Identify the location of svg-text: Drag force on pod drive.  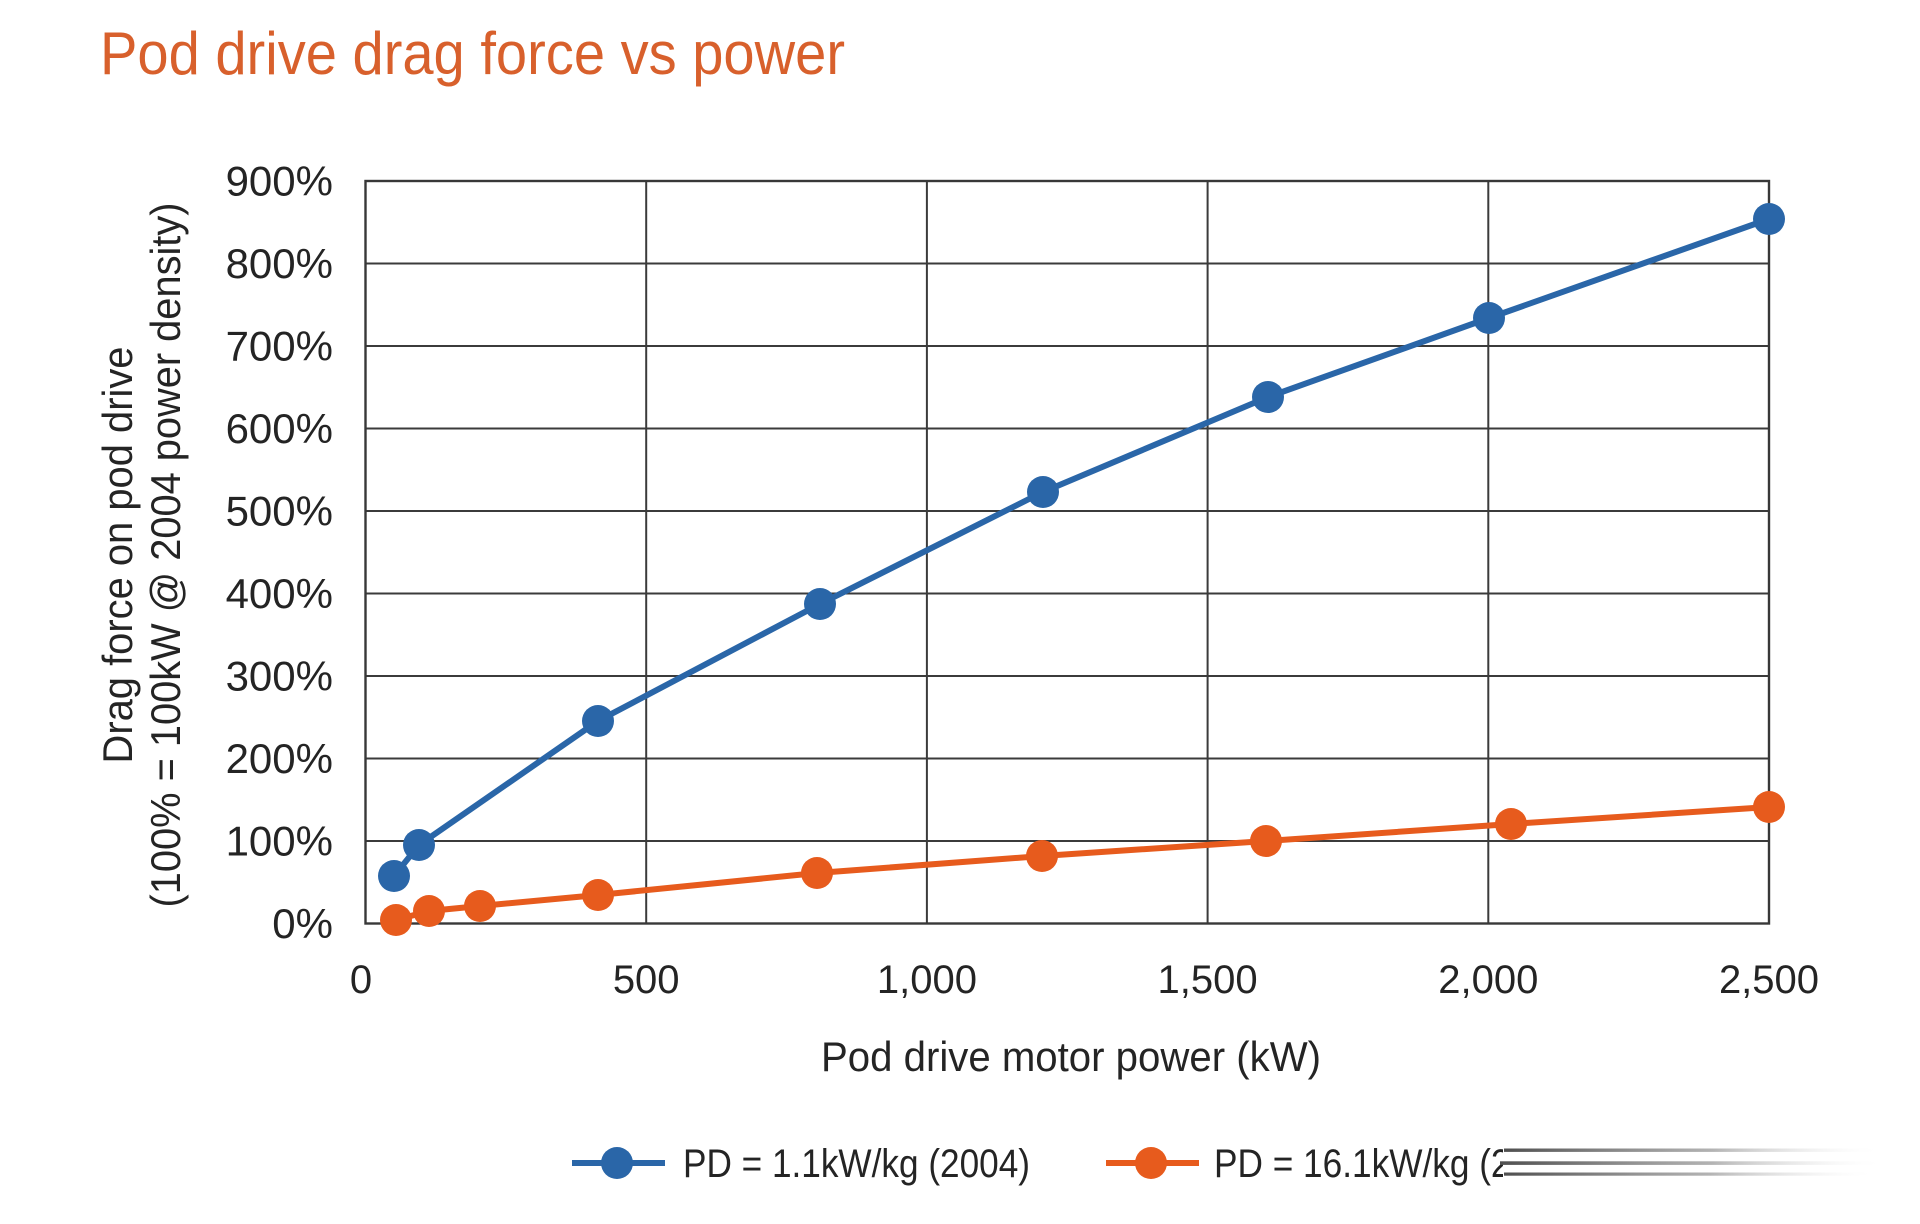
(117, 555).